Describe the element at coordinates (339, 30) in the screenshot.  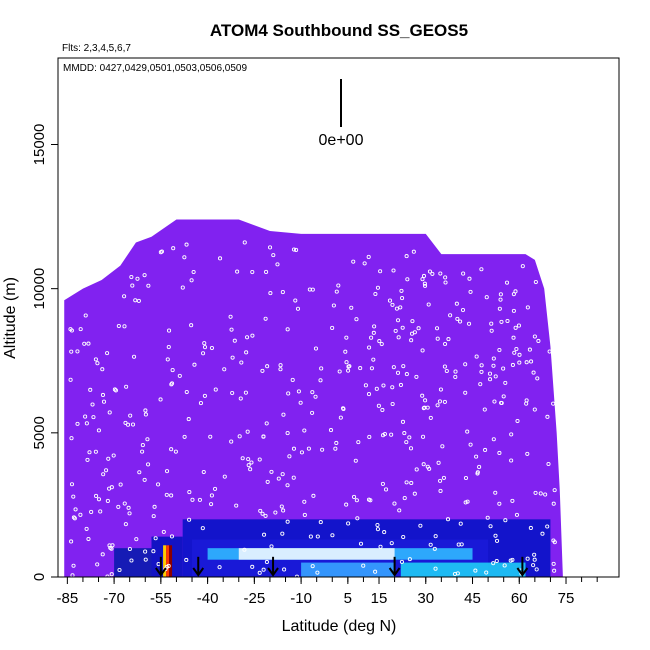
I see `chart-title: ATOM4 Southbound SS_GEOS5` at that location.